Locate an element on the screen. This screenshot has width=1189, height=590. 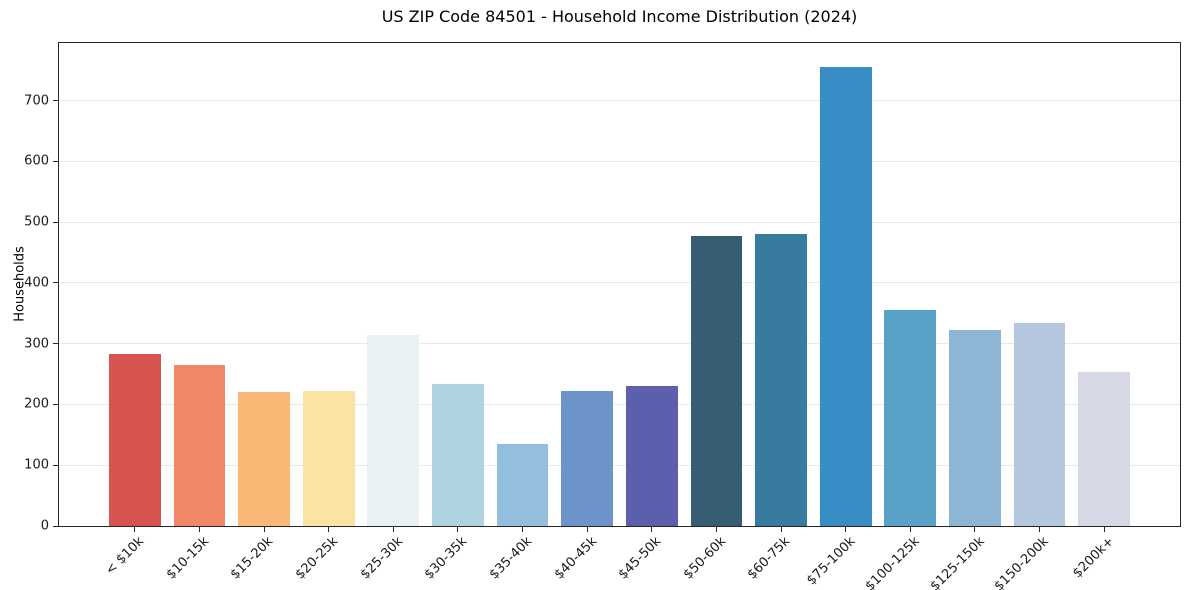
y-tick-label: 300 is located at coordinates (36, 344).